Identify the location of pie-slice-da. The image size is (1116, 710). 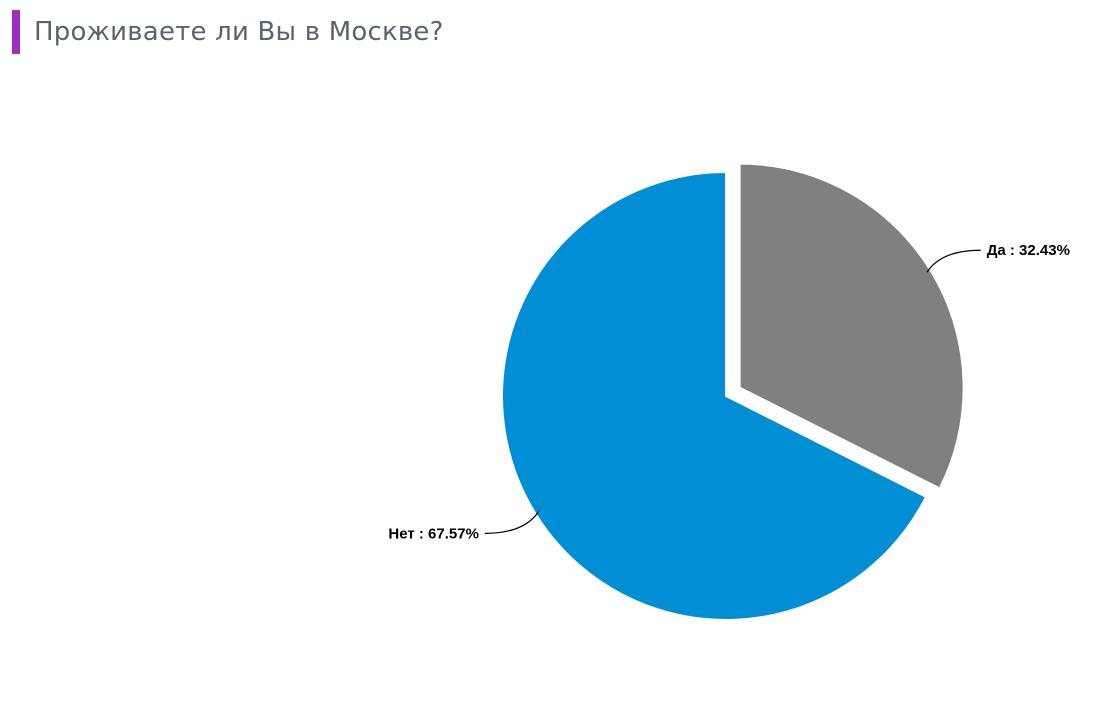
(851, 326).